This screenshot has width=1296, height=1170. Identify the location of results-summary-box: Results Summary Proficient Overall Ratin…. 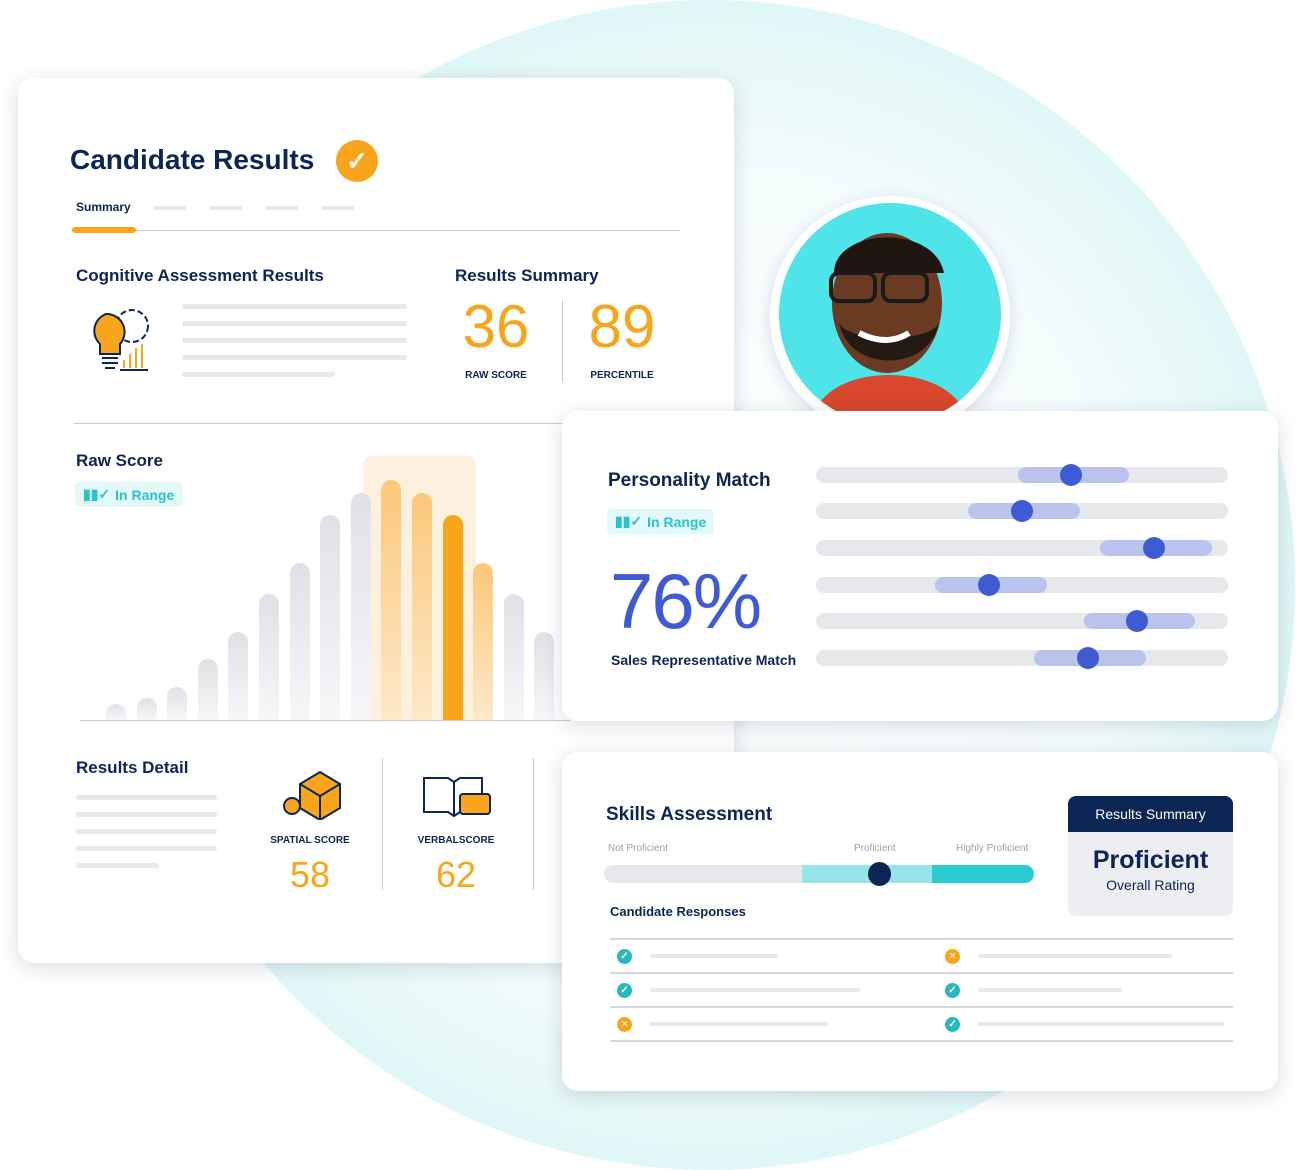
(1150, 856).